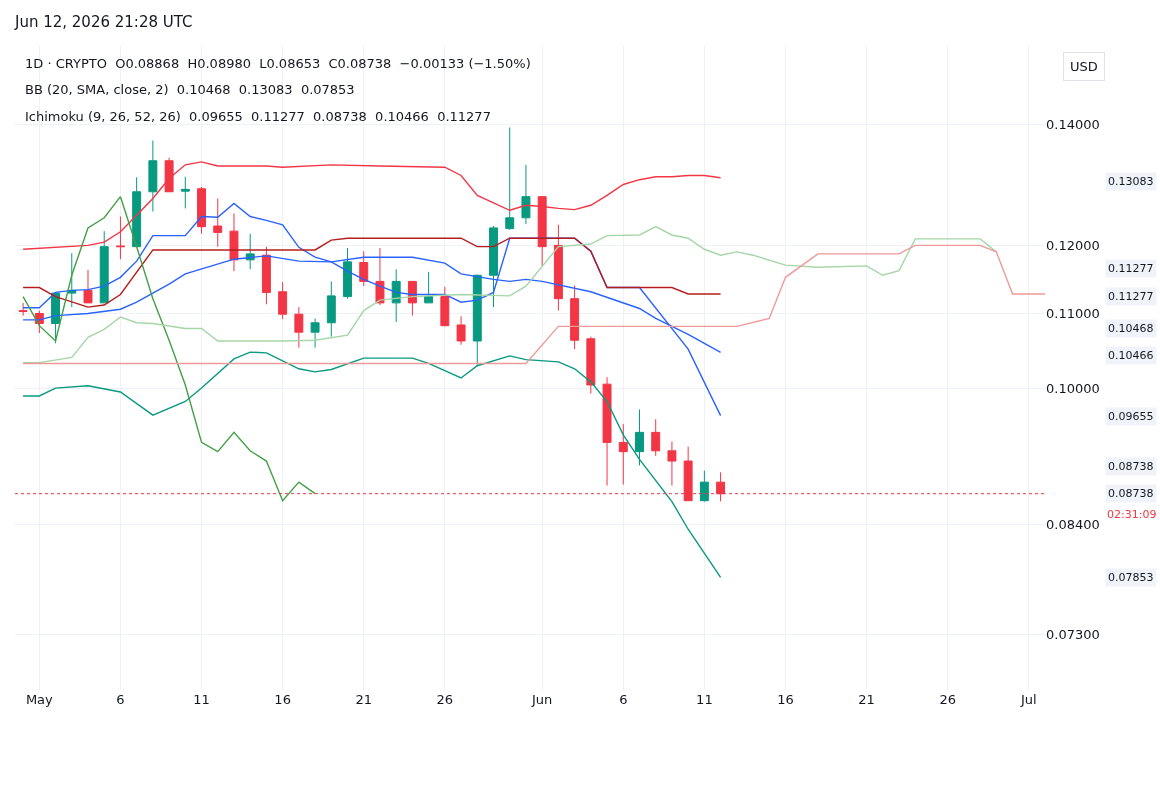 The height and width of the screenshot is (809, 1160). I want to click on annotation: Ichimoku (9, 26, 52, 26) 0.09655 0.11277 0.08738 0.10466 0.11277, so click(258, 116).